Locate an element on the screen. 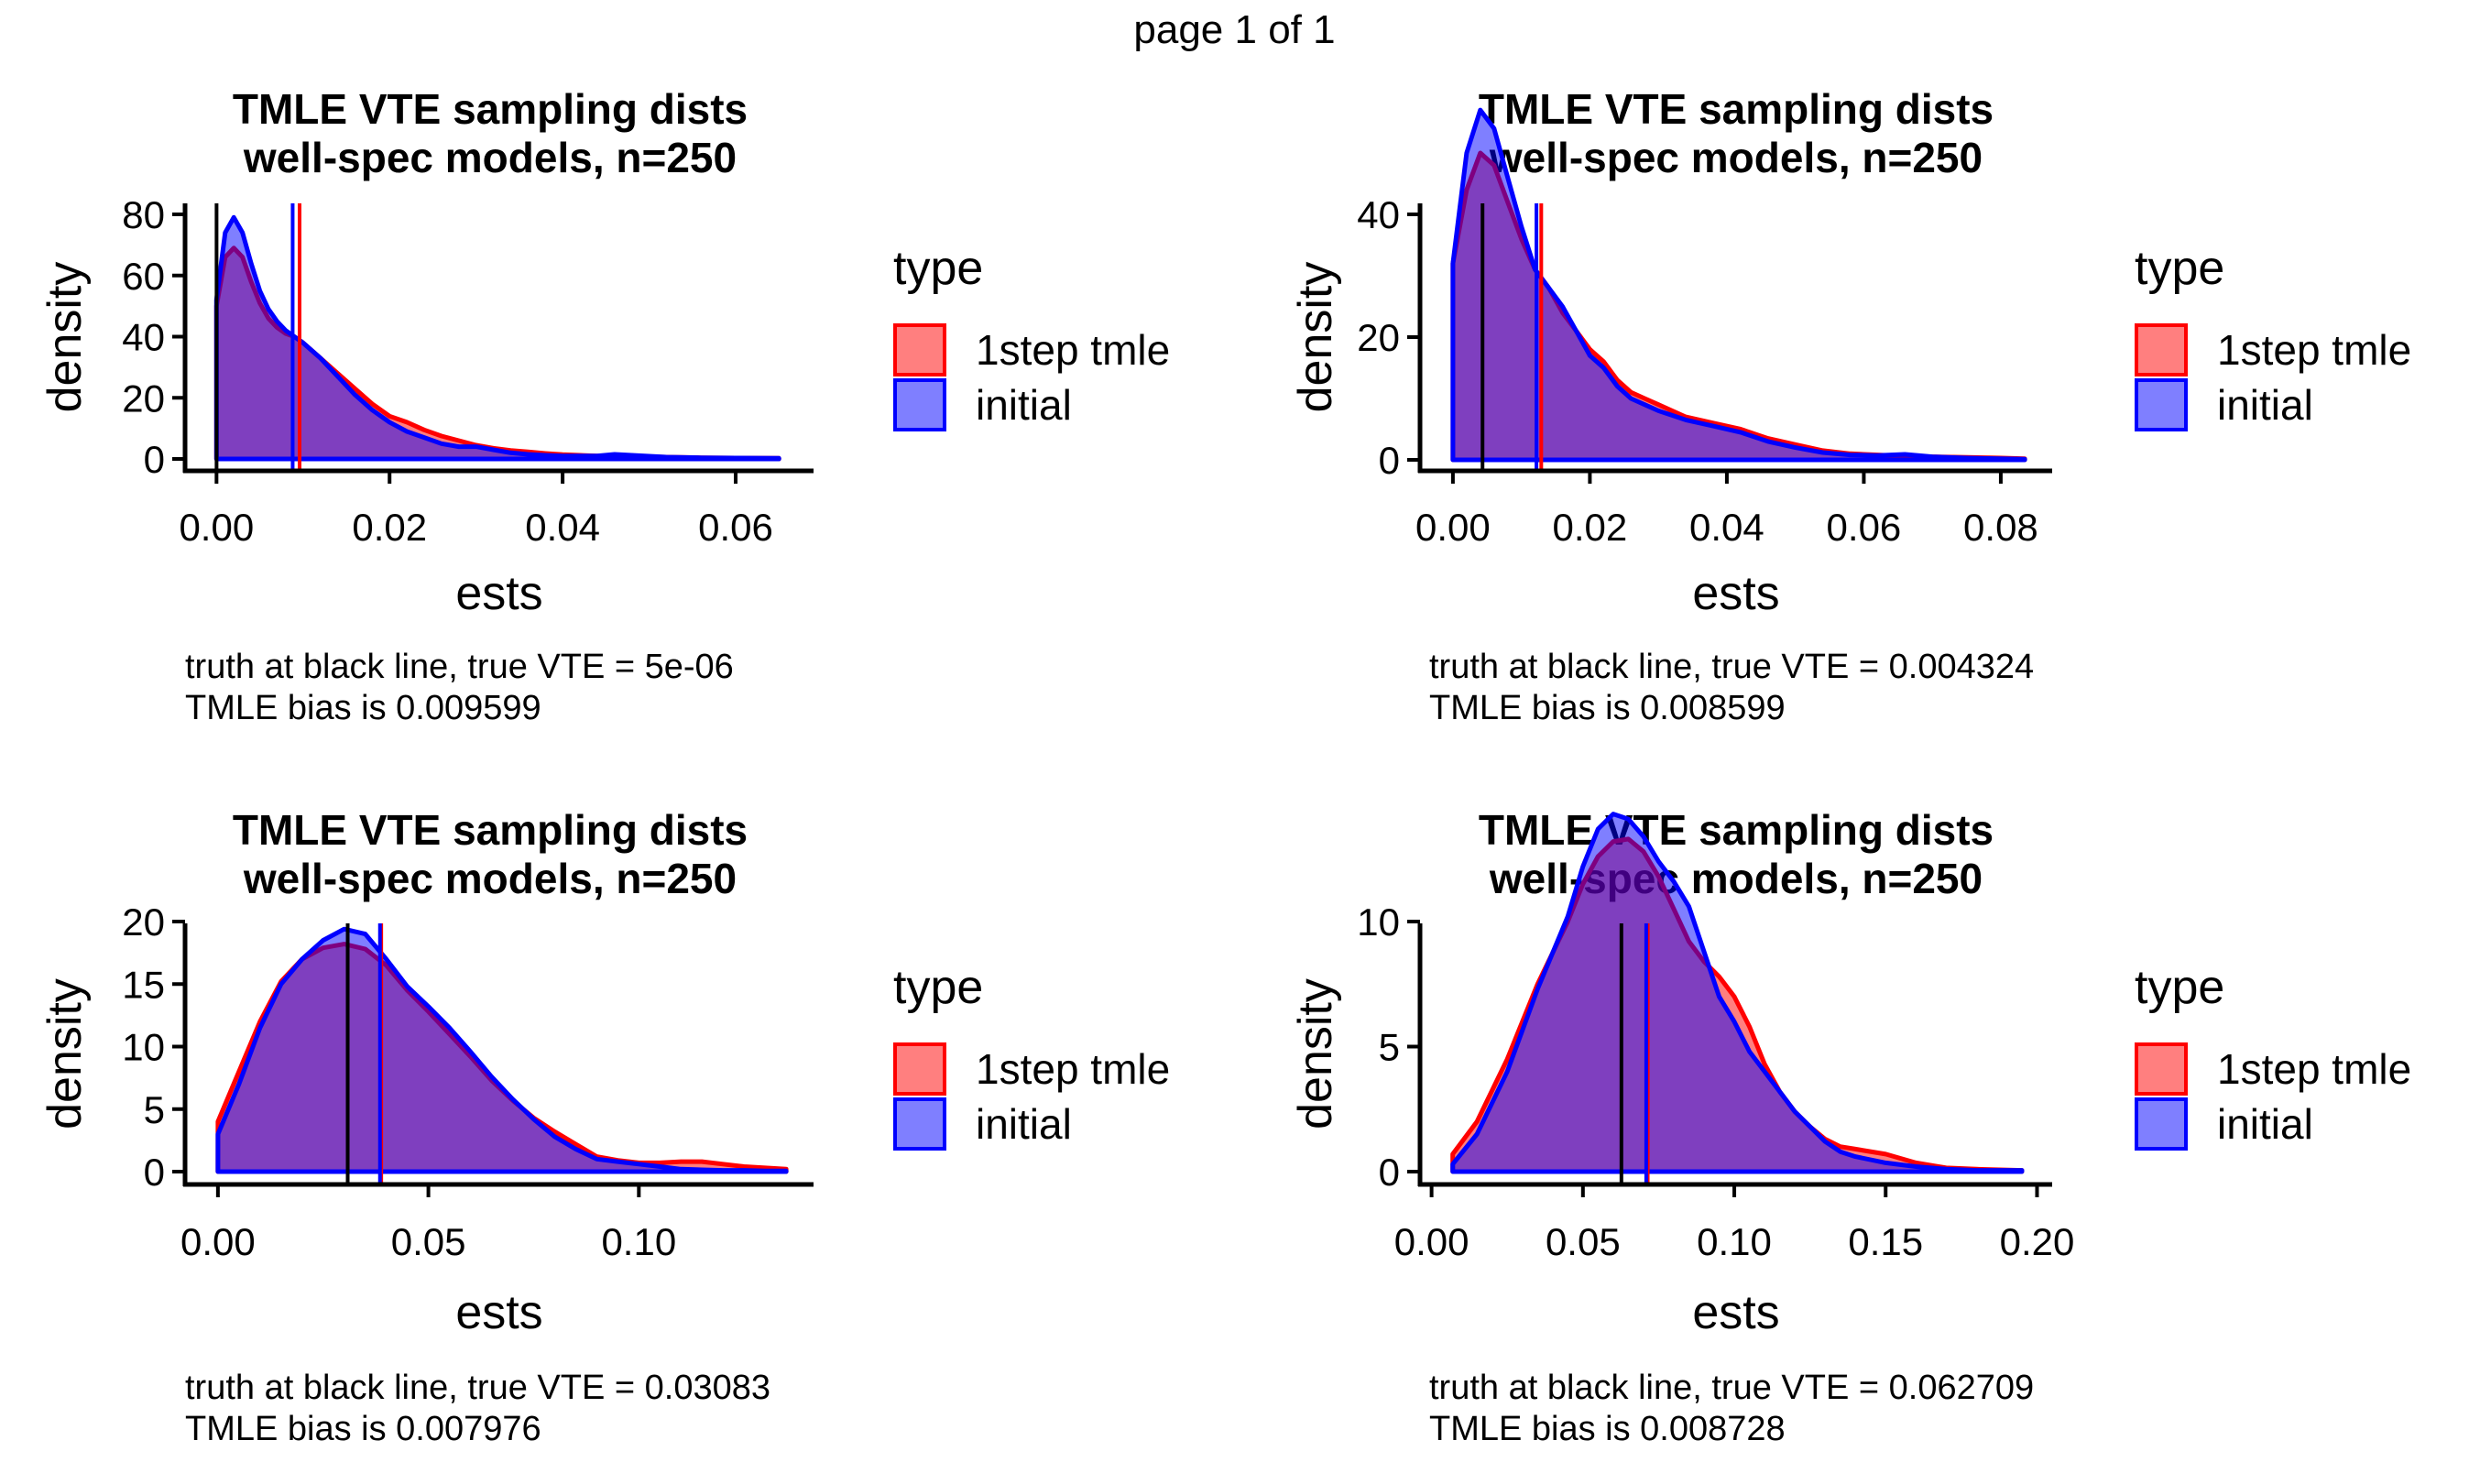  chart-caption-line: truth at black line, true VTE = 0.004324 is located at coordinates (1731, 667).